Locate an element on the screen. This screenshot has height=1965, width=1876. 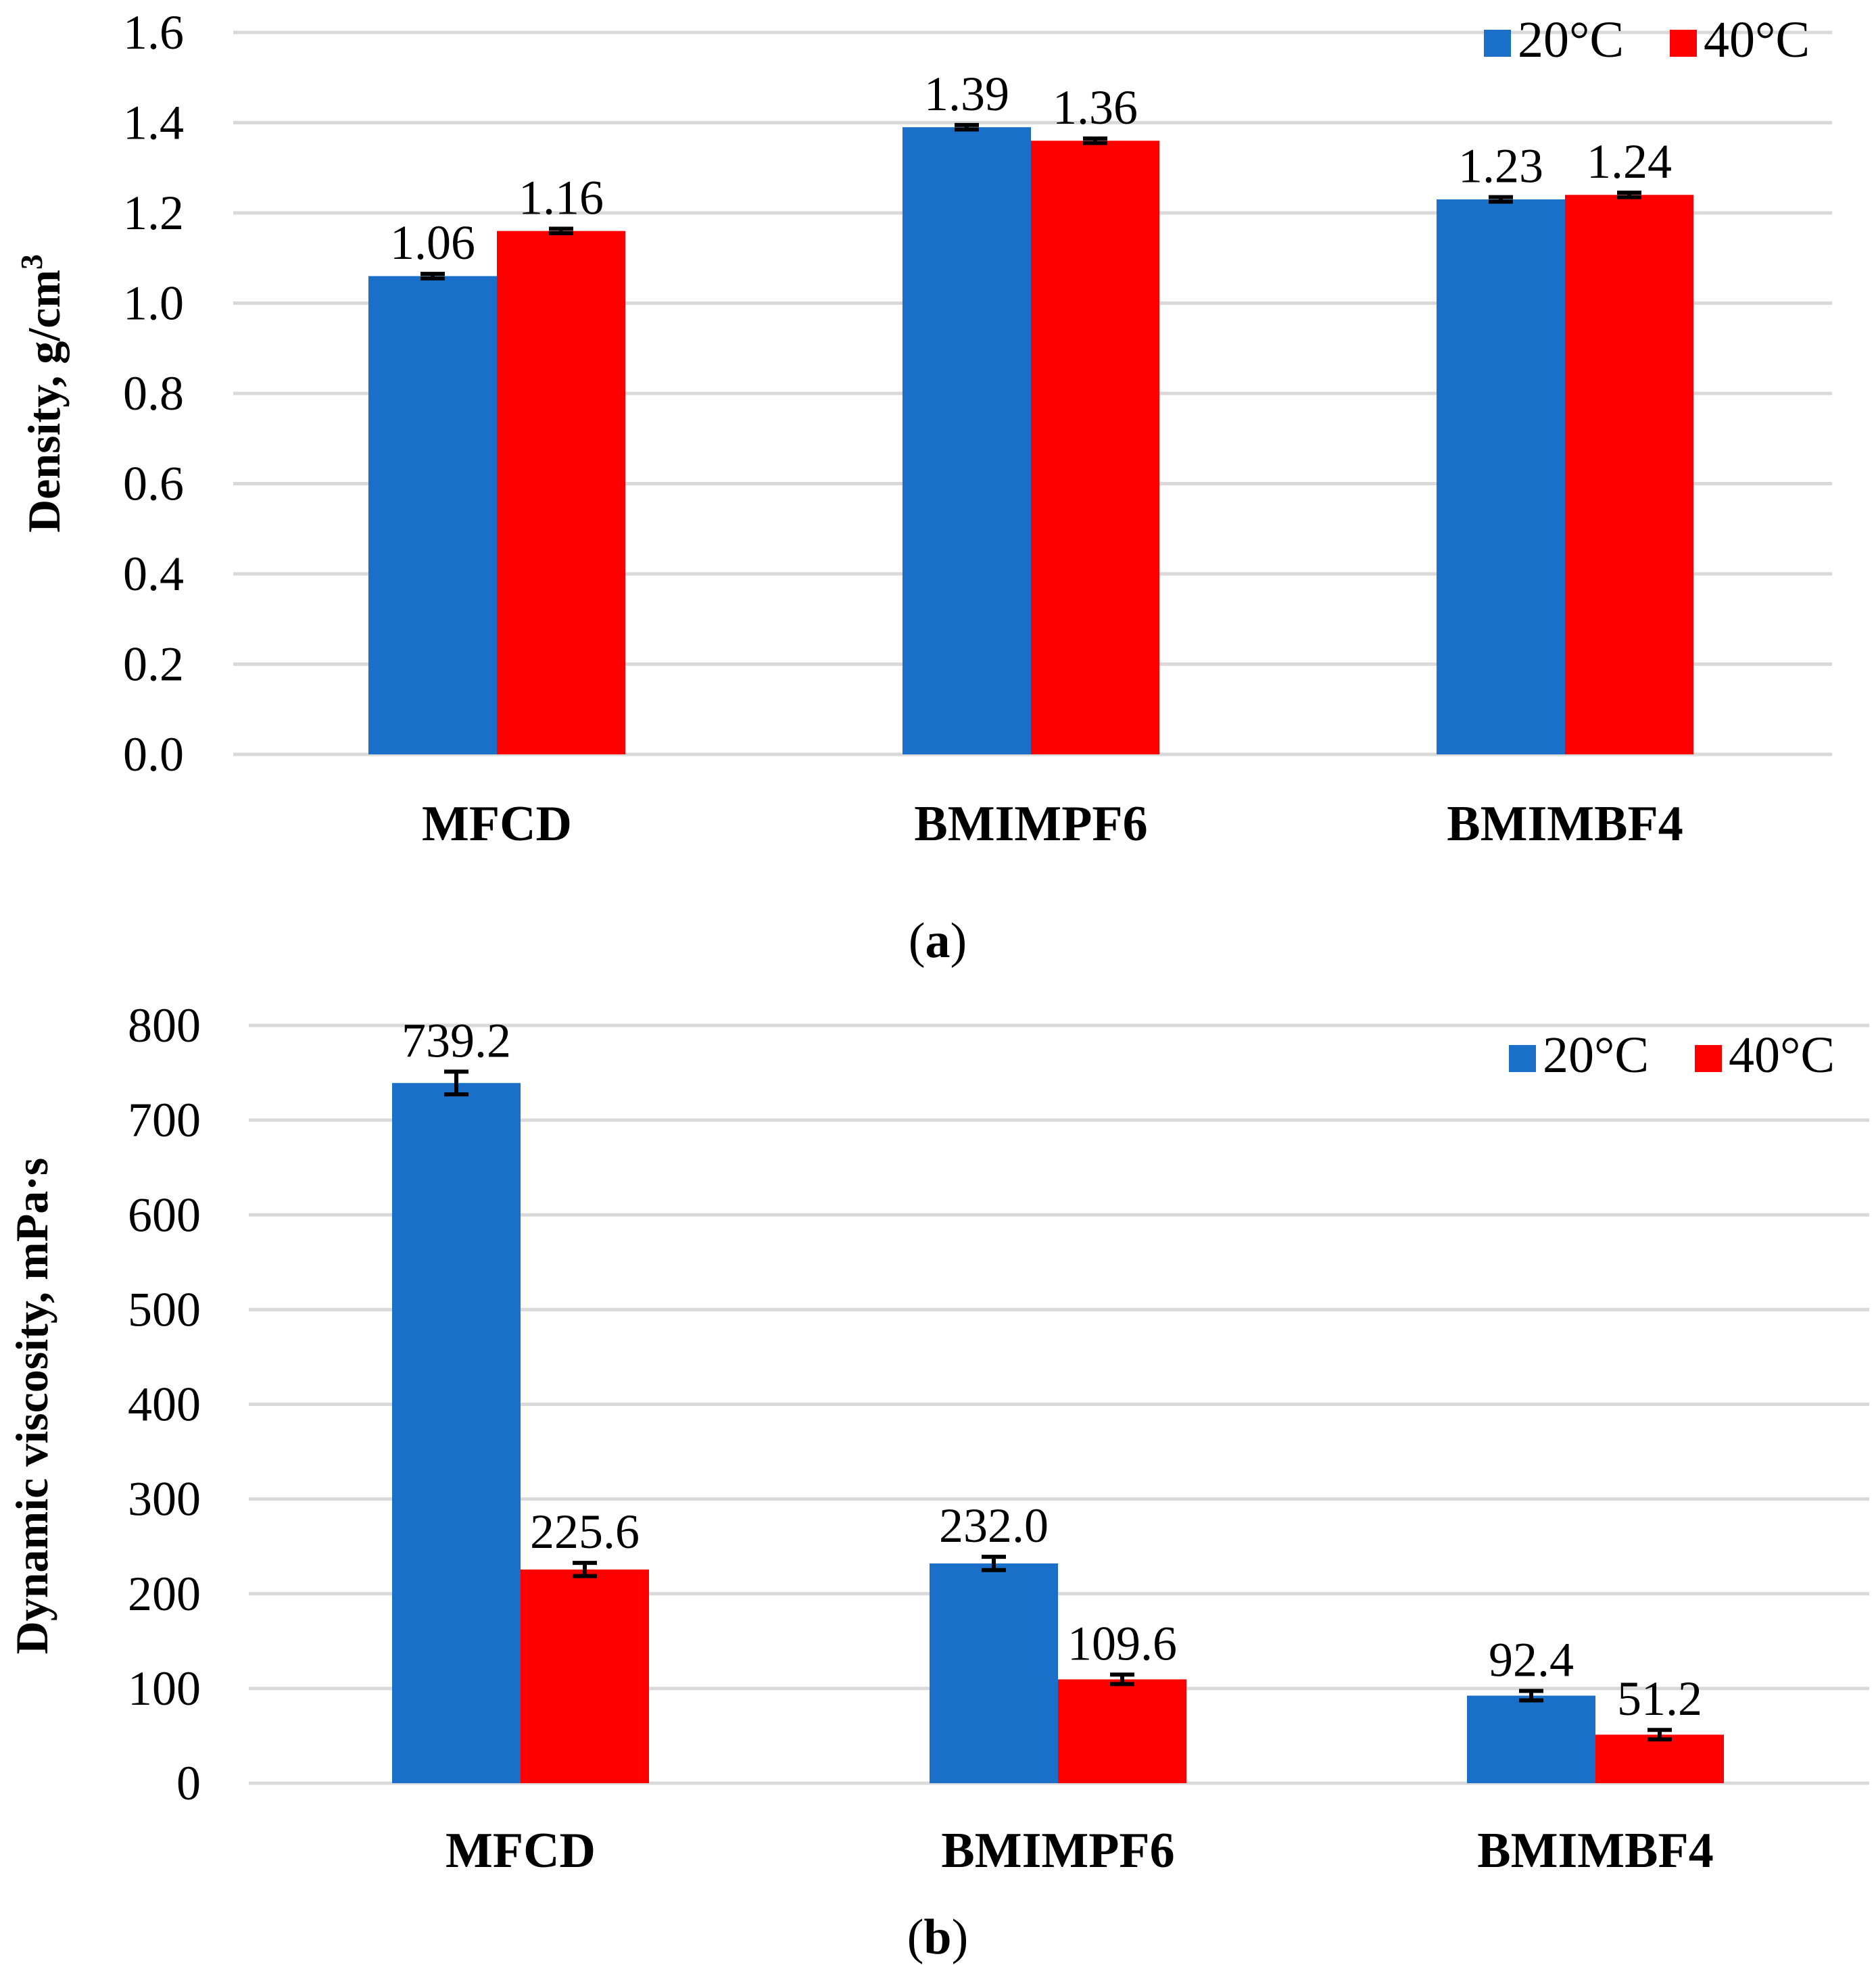
panel-caption: (a) is located at coordinates (938, 941).